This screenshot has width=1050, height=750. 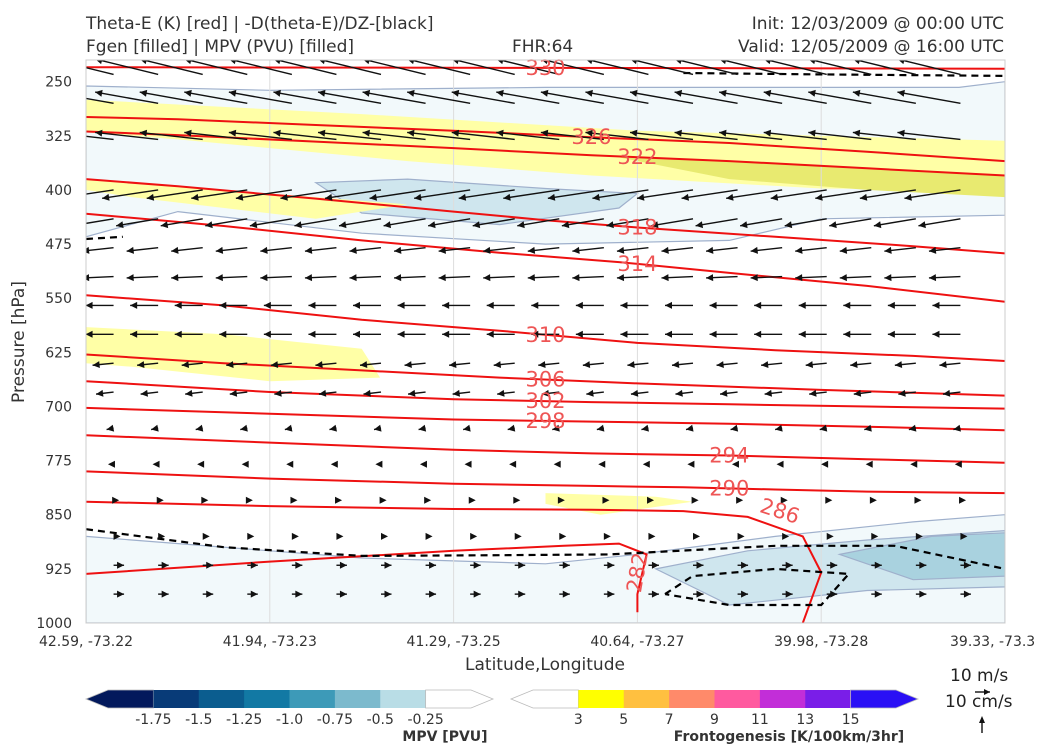 I want to click on x-tick-label: 39.33, -73.3, so click(x=992, y=642).